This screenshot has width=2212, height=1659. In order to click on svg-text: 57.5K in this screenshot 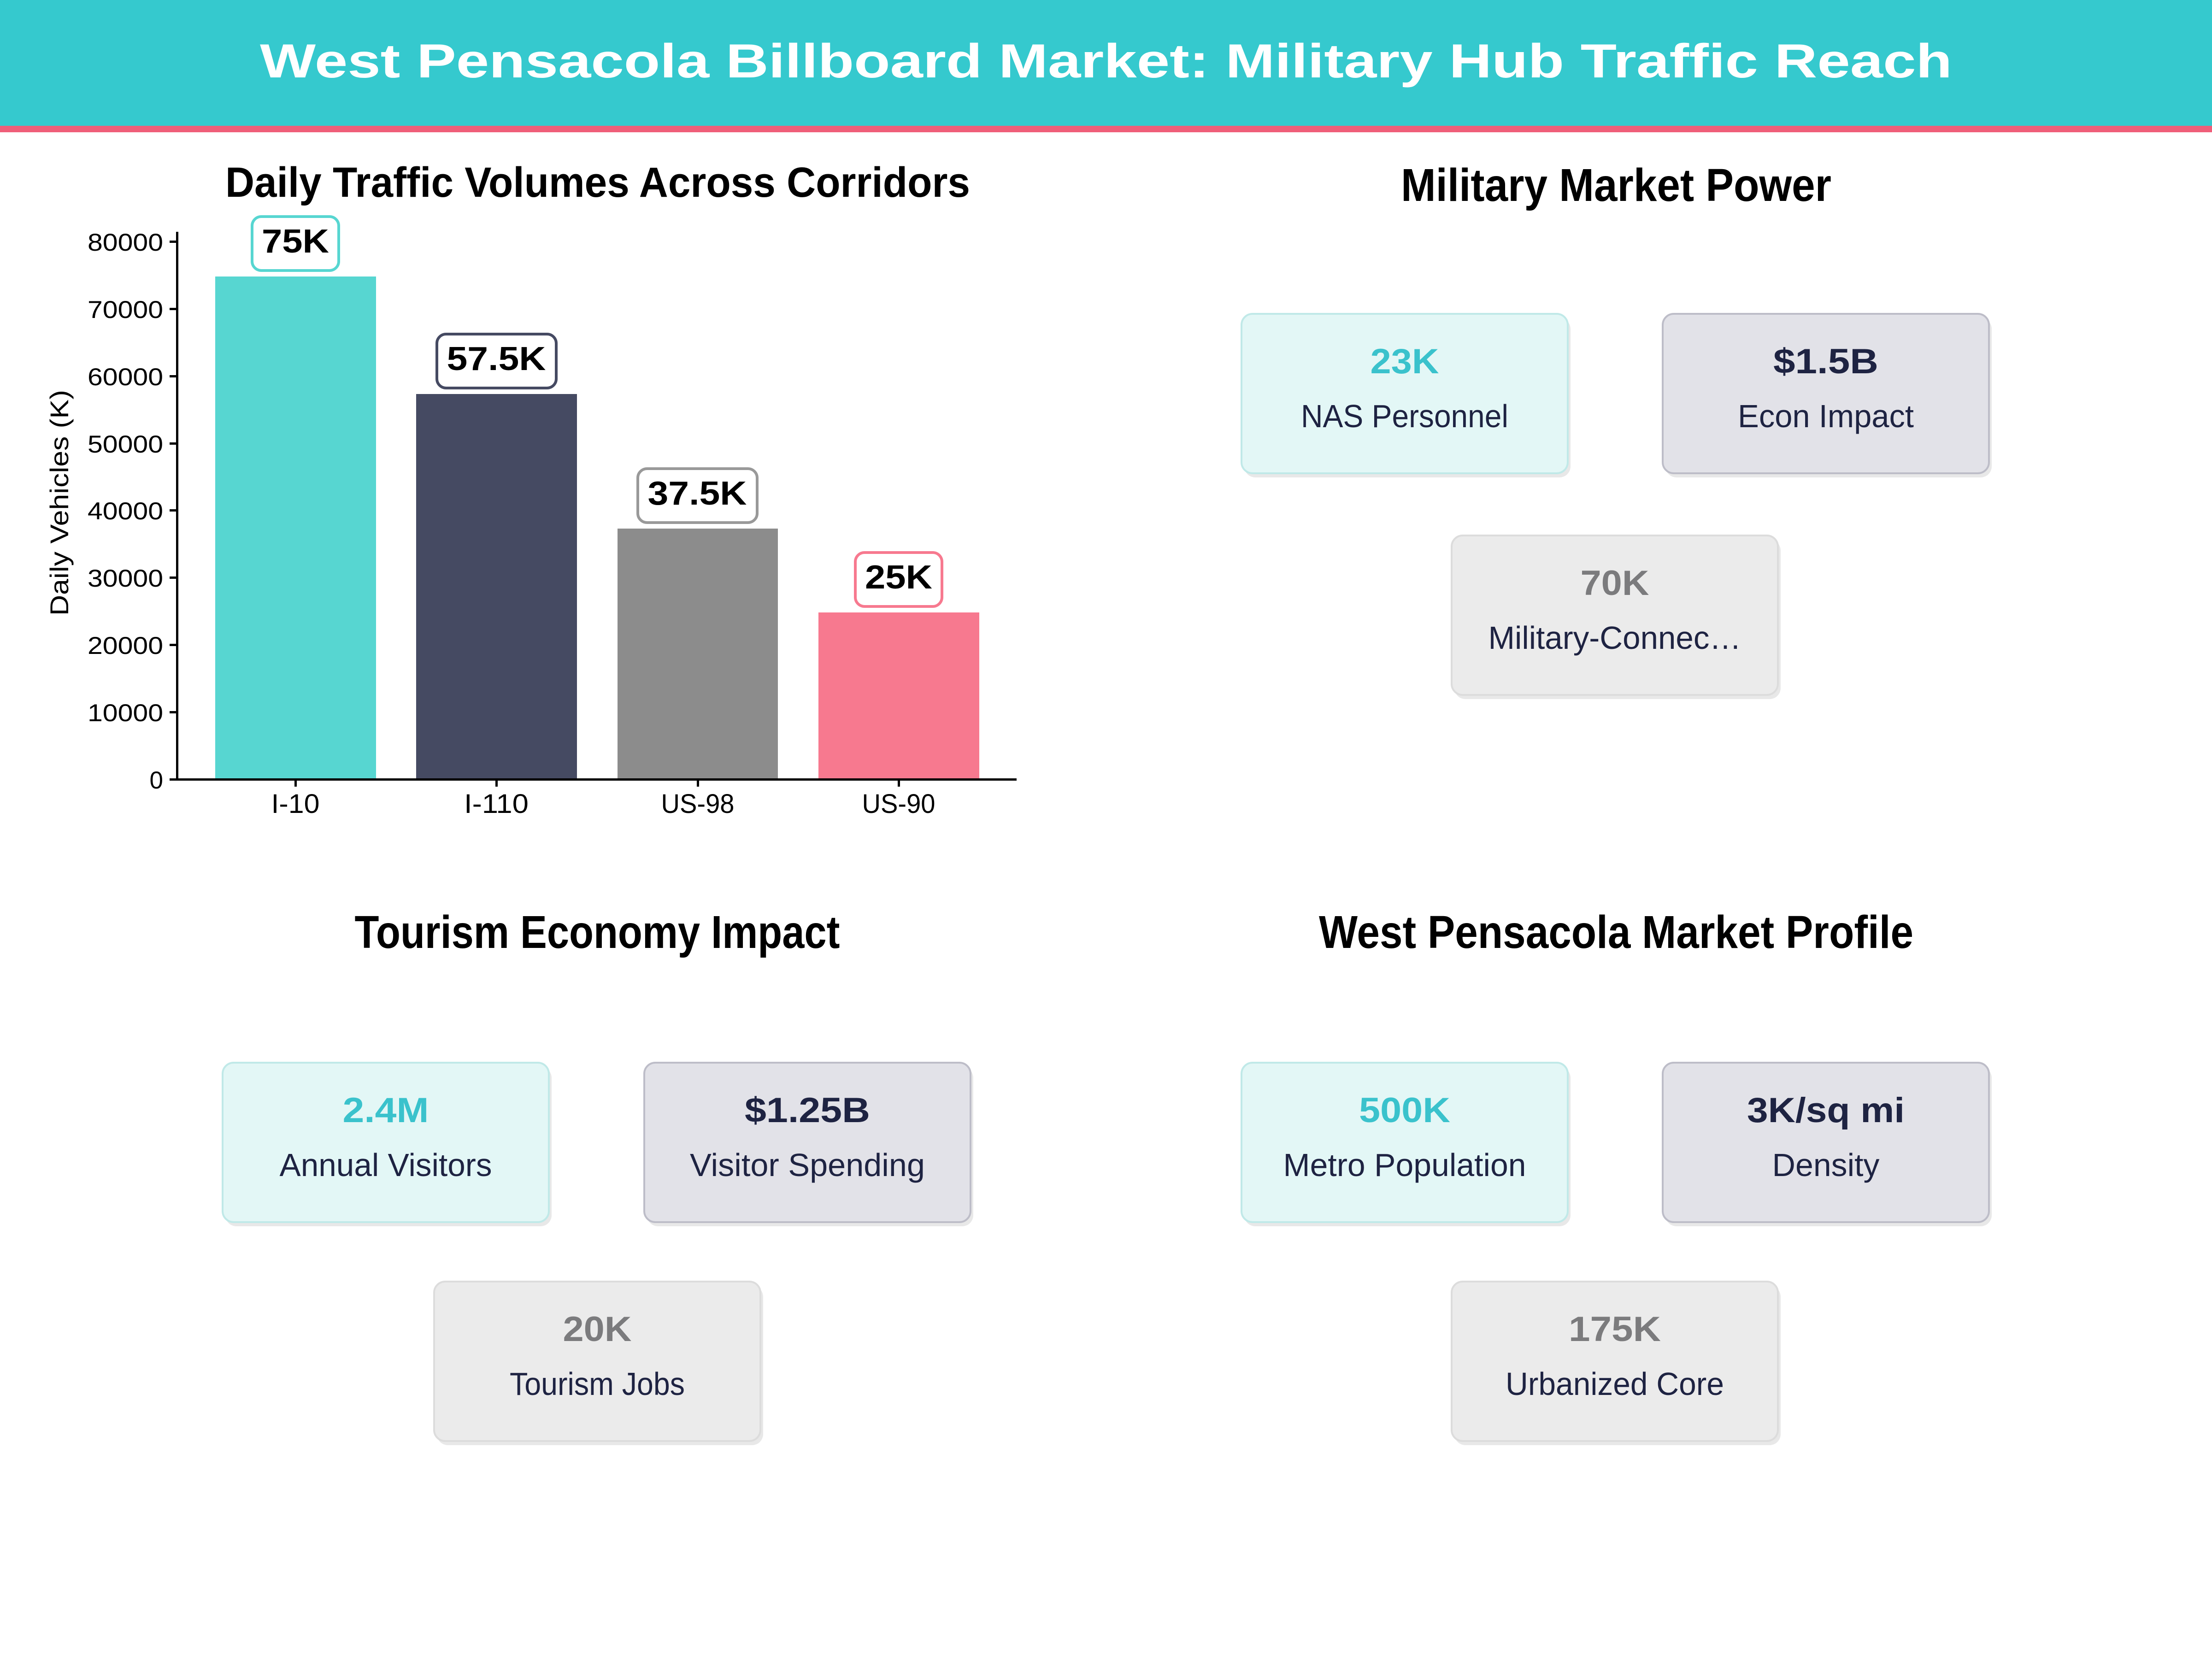, I will do `click(496, 359)`.